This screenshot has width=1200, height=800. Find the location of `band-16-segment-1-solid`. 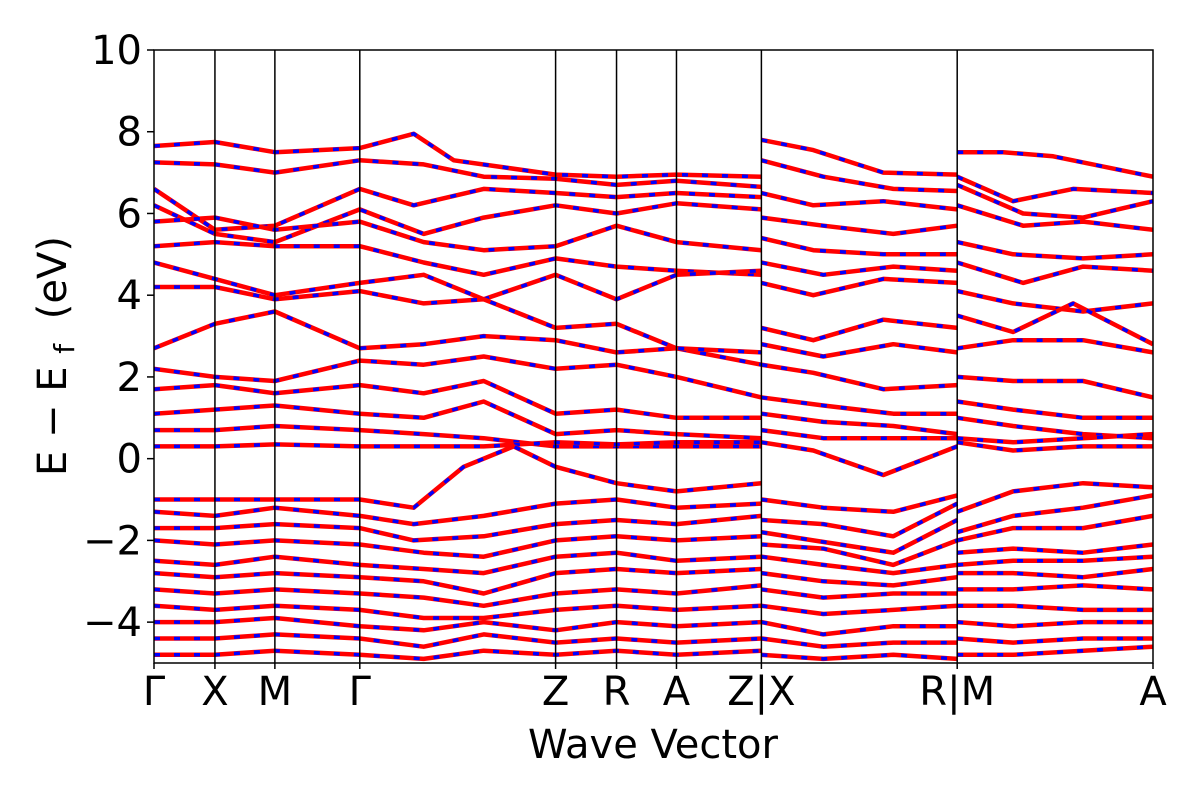

band-16-segment-1-solid is located at coordinates (860, 536).